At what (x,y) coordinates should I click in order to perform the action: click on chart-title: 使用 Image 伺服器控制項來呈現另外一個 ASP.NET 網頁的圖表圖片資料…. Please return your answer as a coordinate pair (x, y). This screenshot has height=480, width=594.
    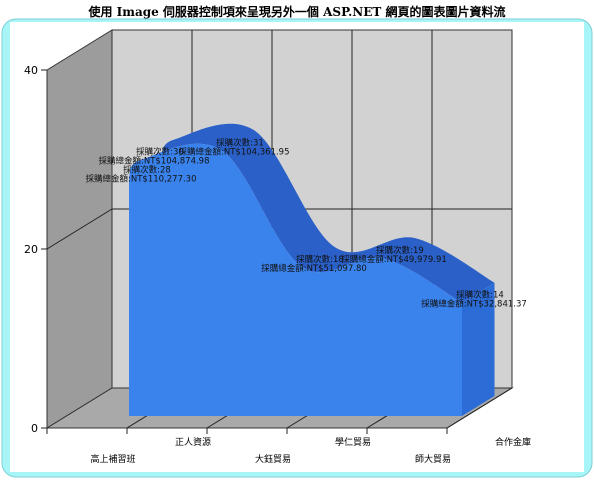
    Looking at the image, I should click on (297, 12).